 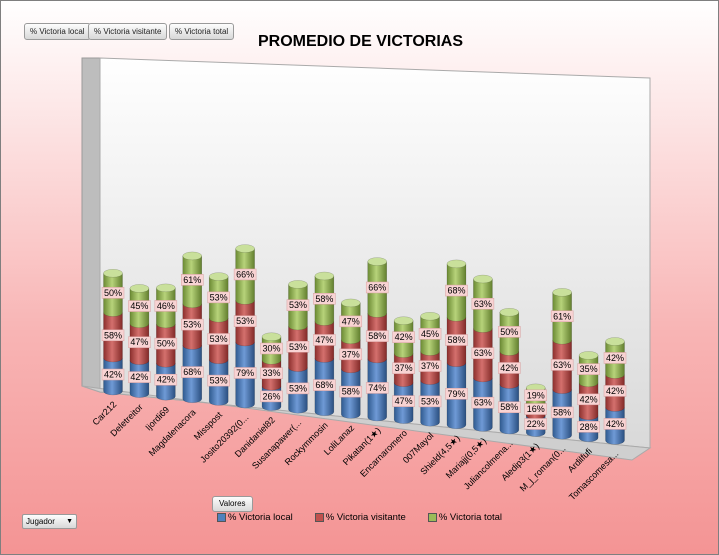 I want to click on data-label-text: 66%, so click(x=377, y=287).